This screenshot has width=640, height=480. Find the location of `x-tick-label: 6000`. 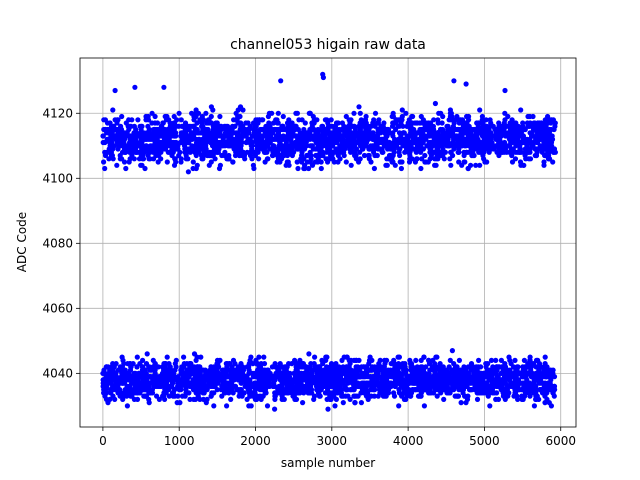

x-tick-label: 6000 is located at coordinates (560, 441).